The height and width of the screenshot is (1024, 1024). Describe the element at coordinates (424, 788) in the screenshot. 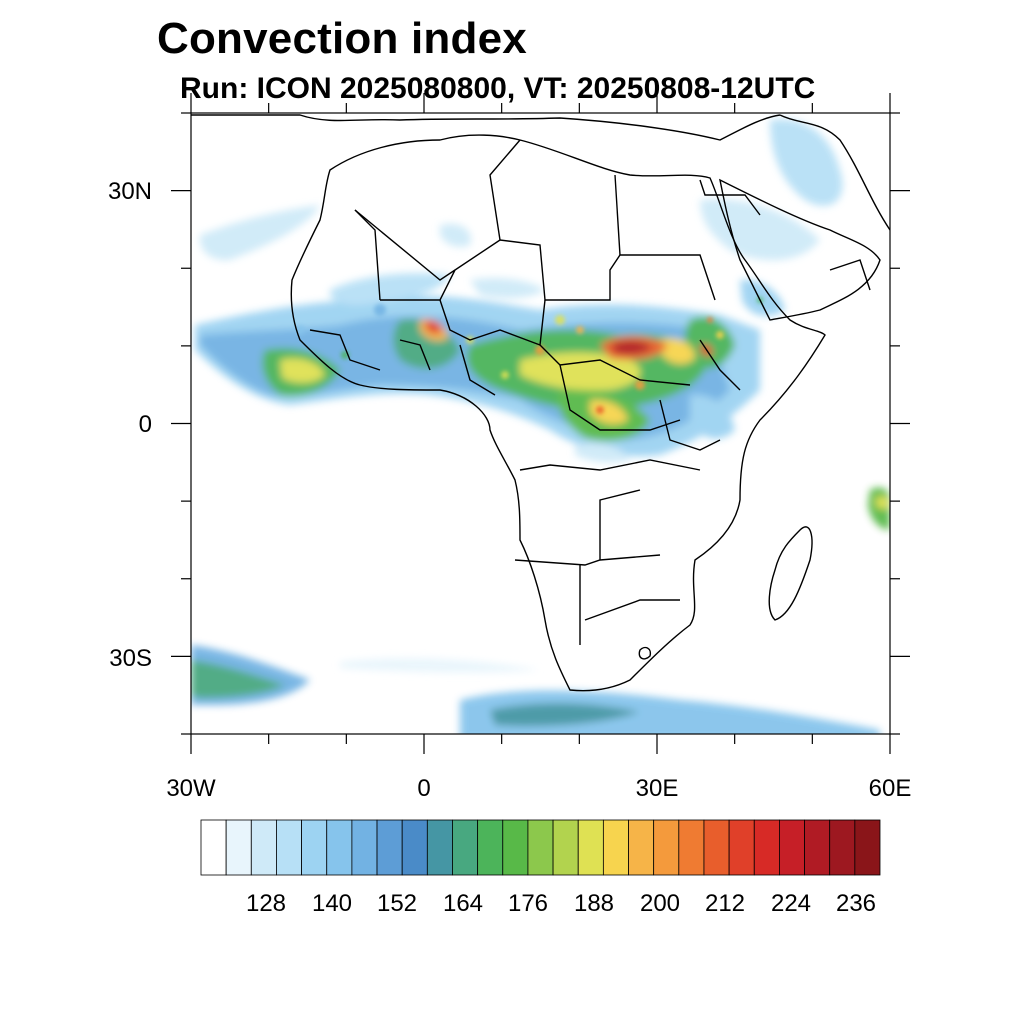

I see `x-tick-label-0: 0` at that location.